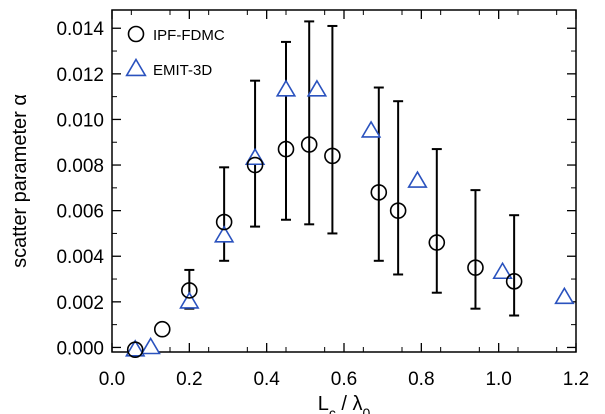  Describe the element at coordinates (112, 379) in the screenshot. I see `x-tick-label: 0.0` at that location.